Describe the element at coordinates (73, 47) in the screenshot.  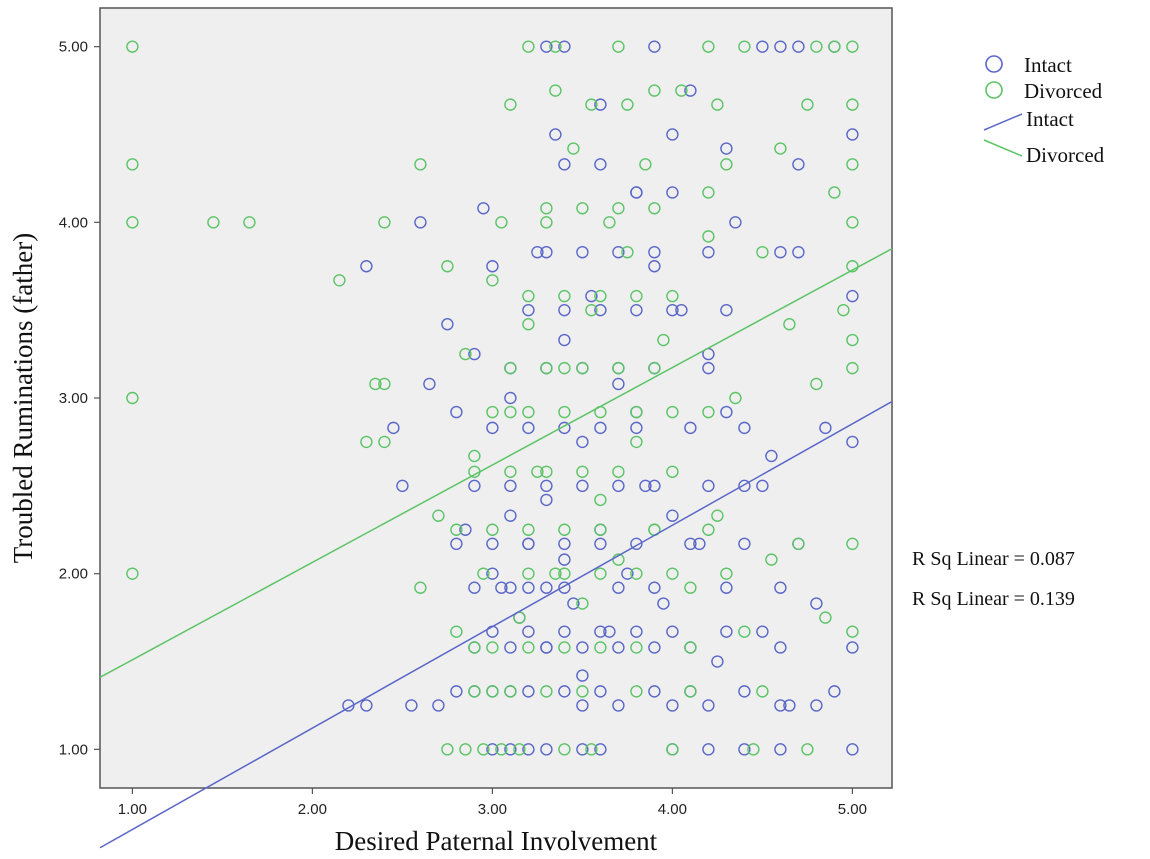
I see `y-tick-label: 5.00` at that location.